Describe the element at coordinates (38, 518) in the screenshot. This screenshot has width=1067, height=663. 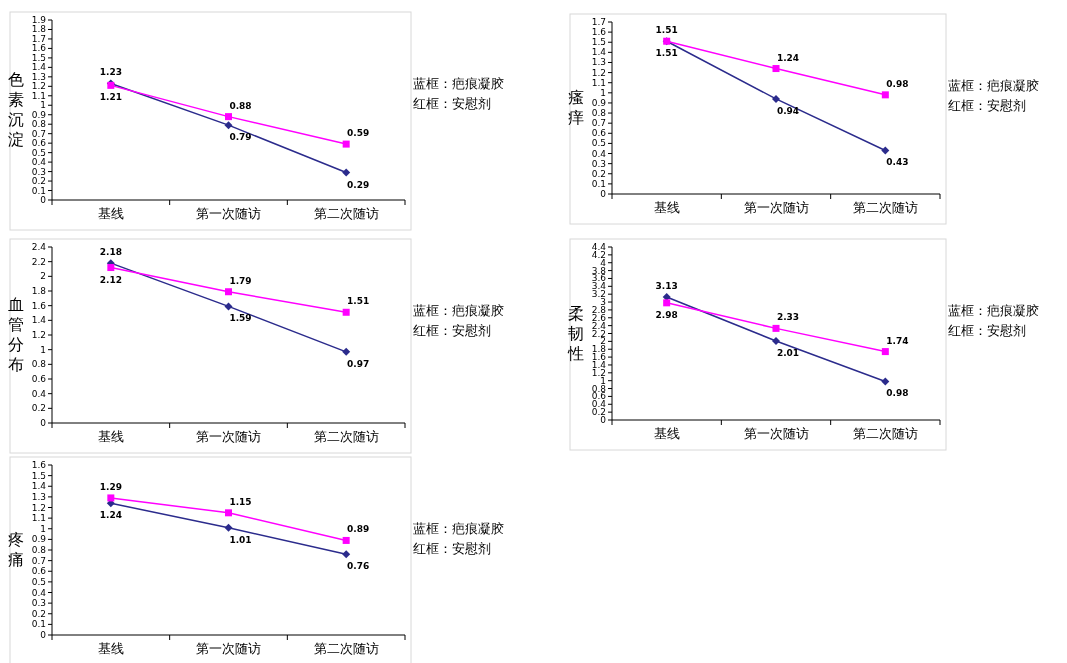
I see `y-tick-label: 1.1` at that location.